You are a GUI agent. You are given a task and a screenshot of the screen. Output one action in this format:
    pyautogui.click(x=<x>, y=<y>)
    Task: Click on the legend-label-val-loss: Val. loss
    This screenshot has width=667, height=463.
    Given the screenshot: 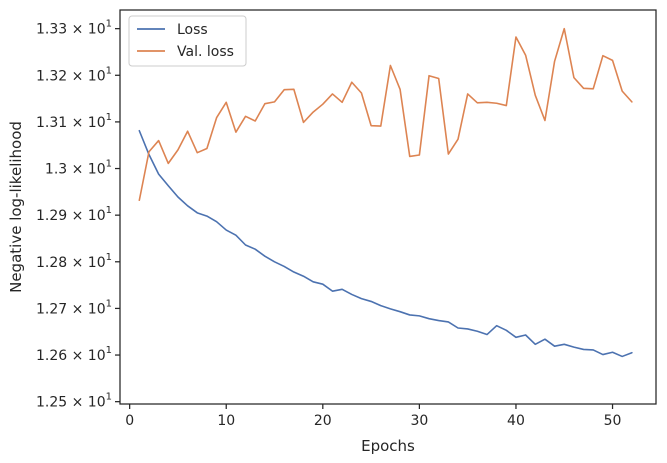 What is the action you would take?
    pyautogui.click(x=205, y=52)
    